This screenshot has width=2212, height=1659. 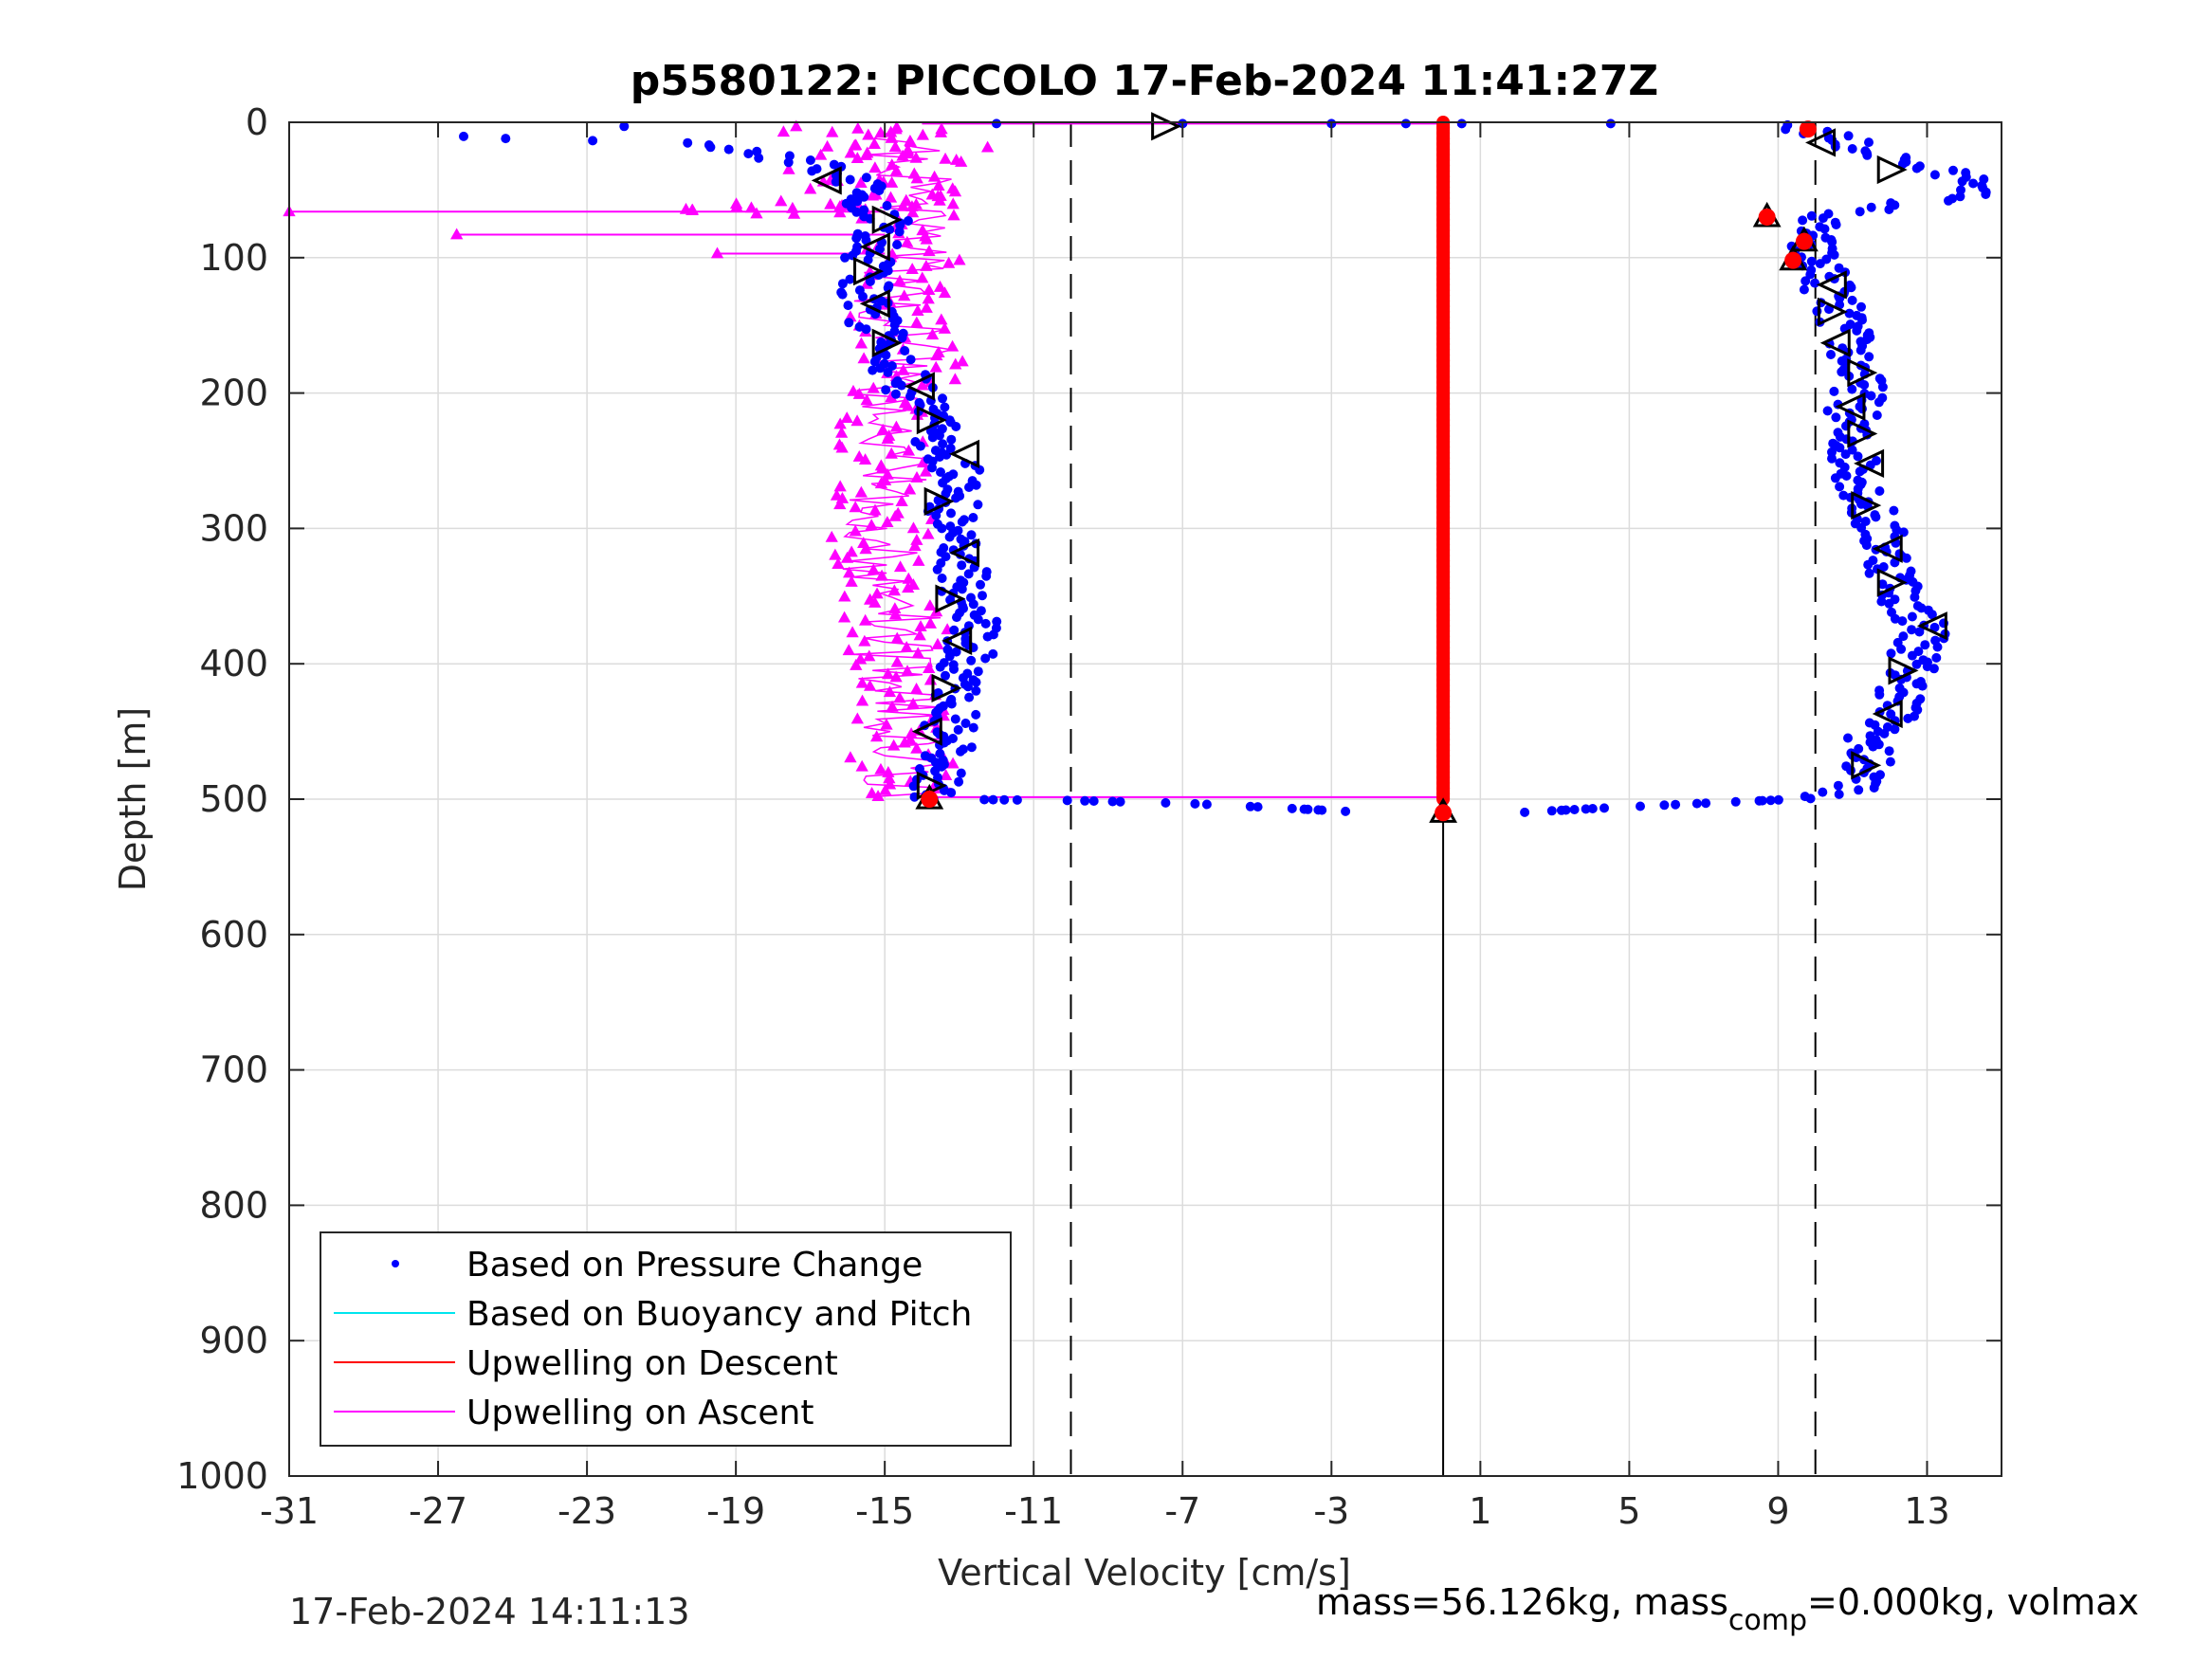 What do you see at coordinates (1522, 1602) in the screenshot?
I see `footer-mass-text: mass=56.126kg, mass` at bounding box center [1522, 1602].